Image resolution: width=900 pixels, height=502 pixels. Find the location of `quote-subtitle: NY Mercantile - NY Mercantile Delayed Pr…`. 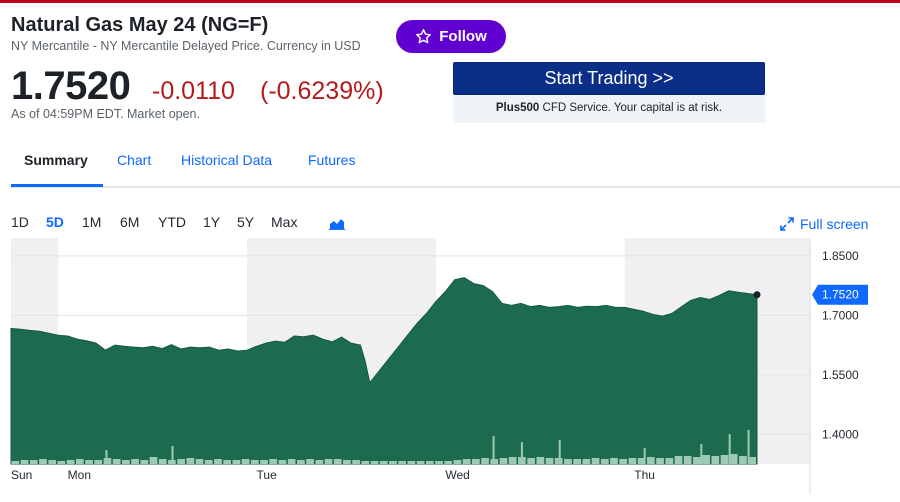

quote-subtitle: NY Mercantile - NY Mercantile Delayed Pr… is located at coordinates (186, 46).